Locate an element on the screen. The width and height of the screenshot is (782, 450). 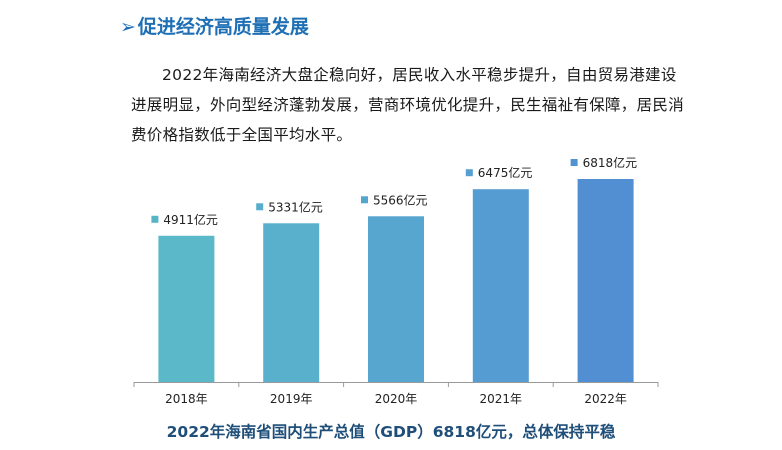
bar-2019年 is located at coordinates (291, 302).